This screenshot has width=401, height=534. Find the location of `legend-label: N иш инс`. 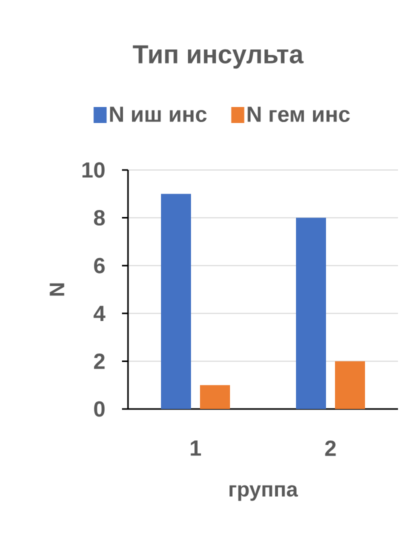

legend-label: N иш инс is located at coordinates (158, 114).